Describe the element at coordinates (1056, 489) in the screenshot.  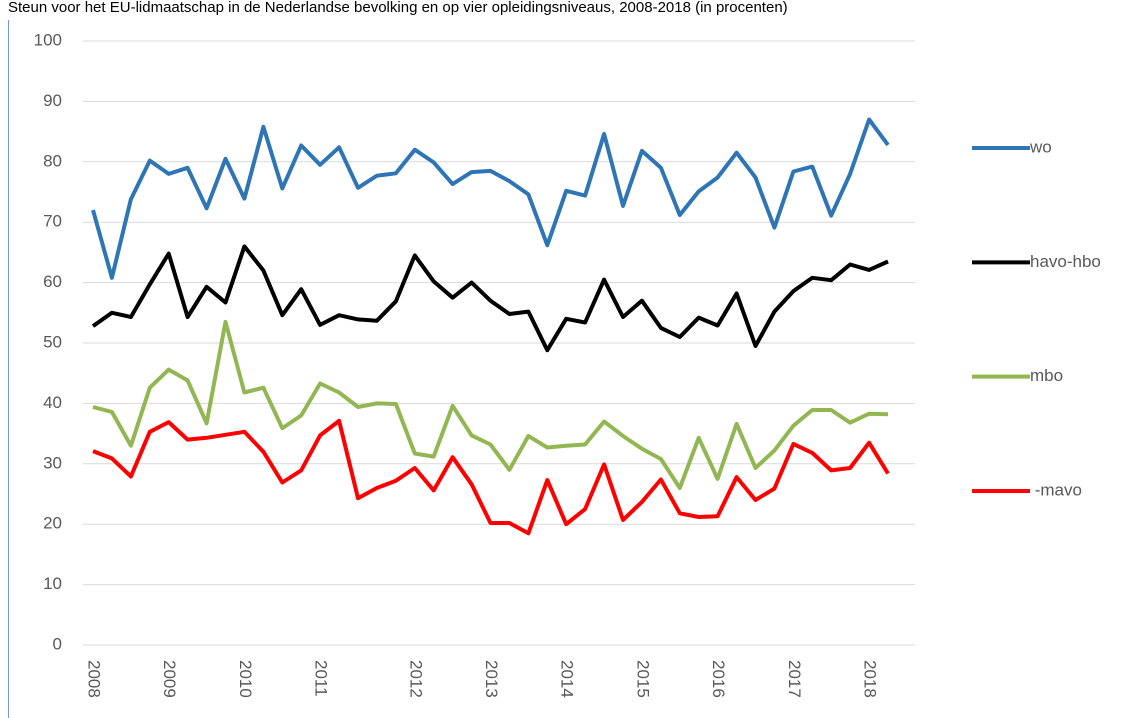
I see `legend-label: -mavo` at that location.